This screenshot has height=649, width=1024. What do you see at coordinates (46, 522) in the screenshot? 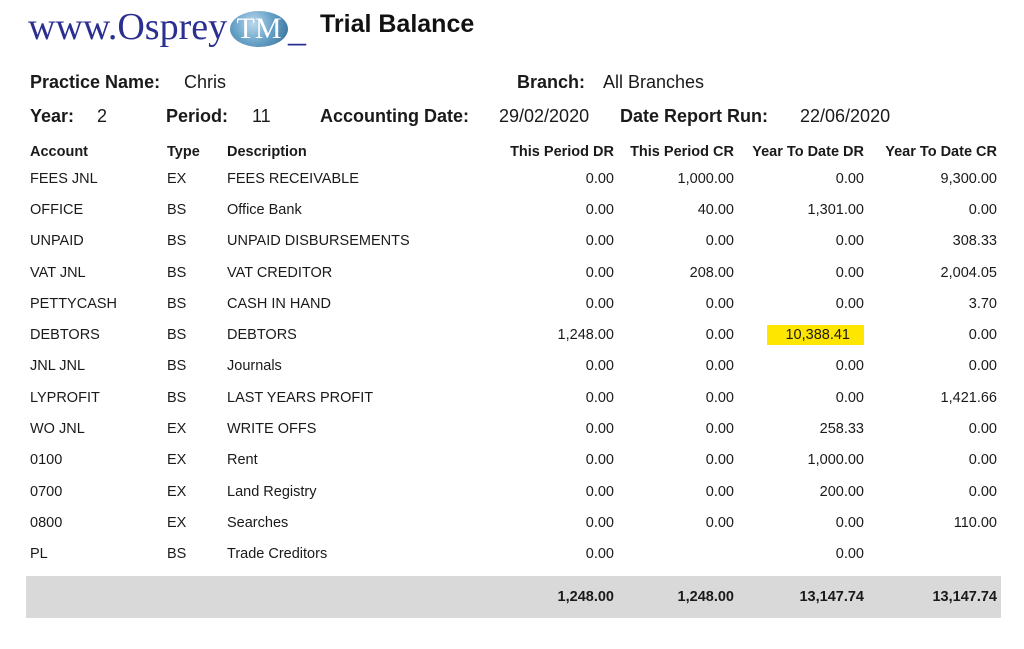
I see `account-code-cell: 0800` at bounding box center [46, 522].